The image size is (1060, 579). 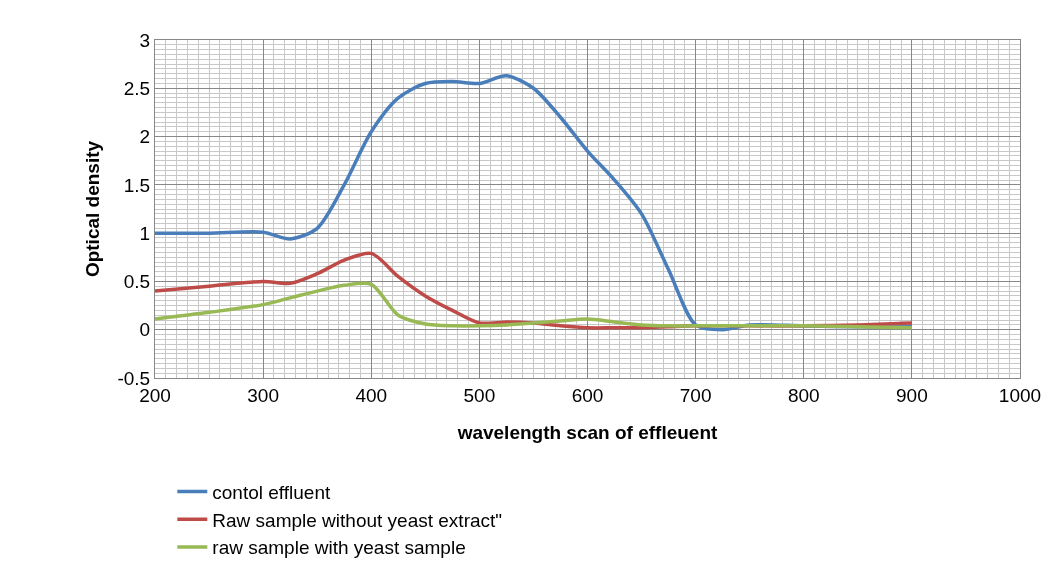 I want to click on y-tick-label: 1, so click(x=145, y=233).